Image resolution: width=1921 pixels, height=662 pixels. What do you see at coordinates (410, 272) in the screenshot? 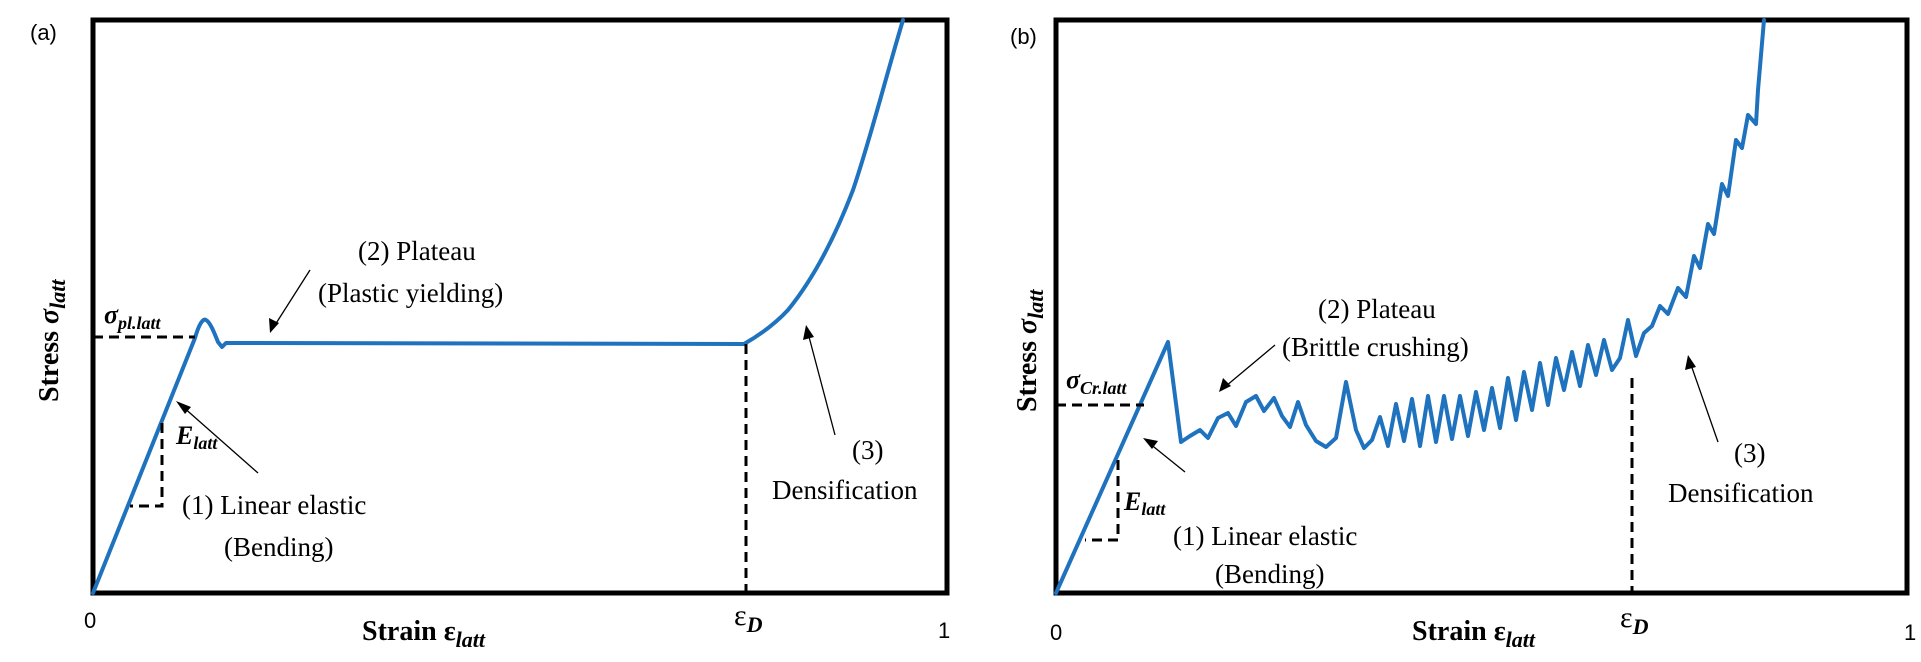
I see `region-2-annotation: (2) Plateau (Plastic yielding)` at bounding box center [410, 272].